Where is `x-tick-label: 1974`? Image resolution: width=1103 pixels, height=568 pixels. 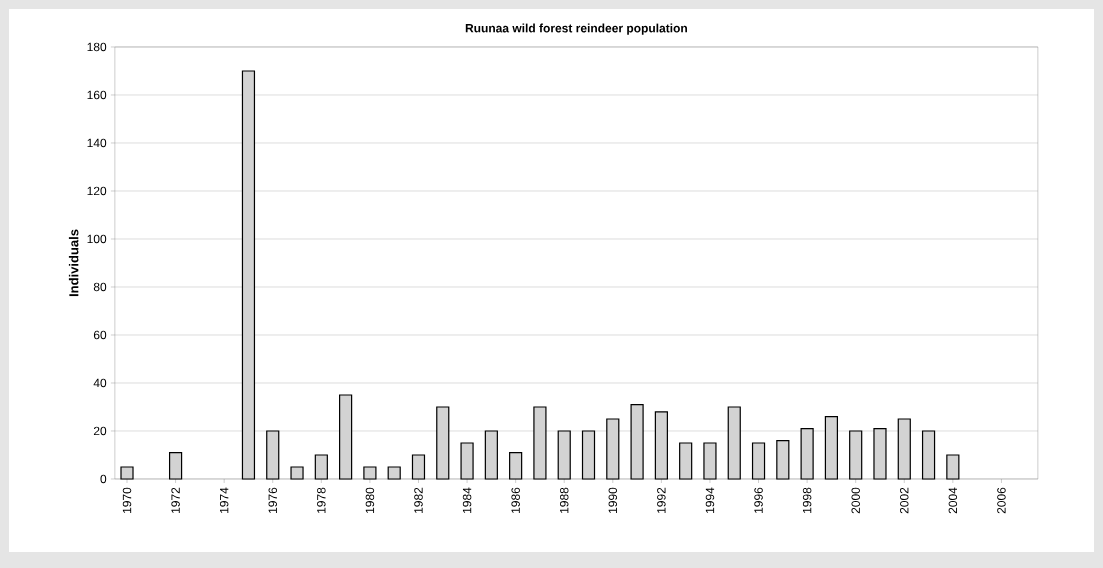 x-tick-label: 1974 is located at coordinates (224, 500).